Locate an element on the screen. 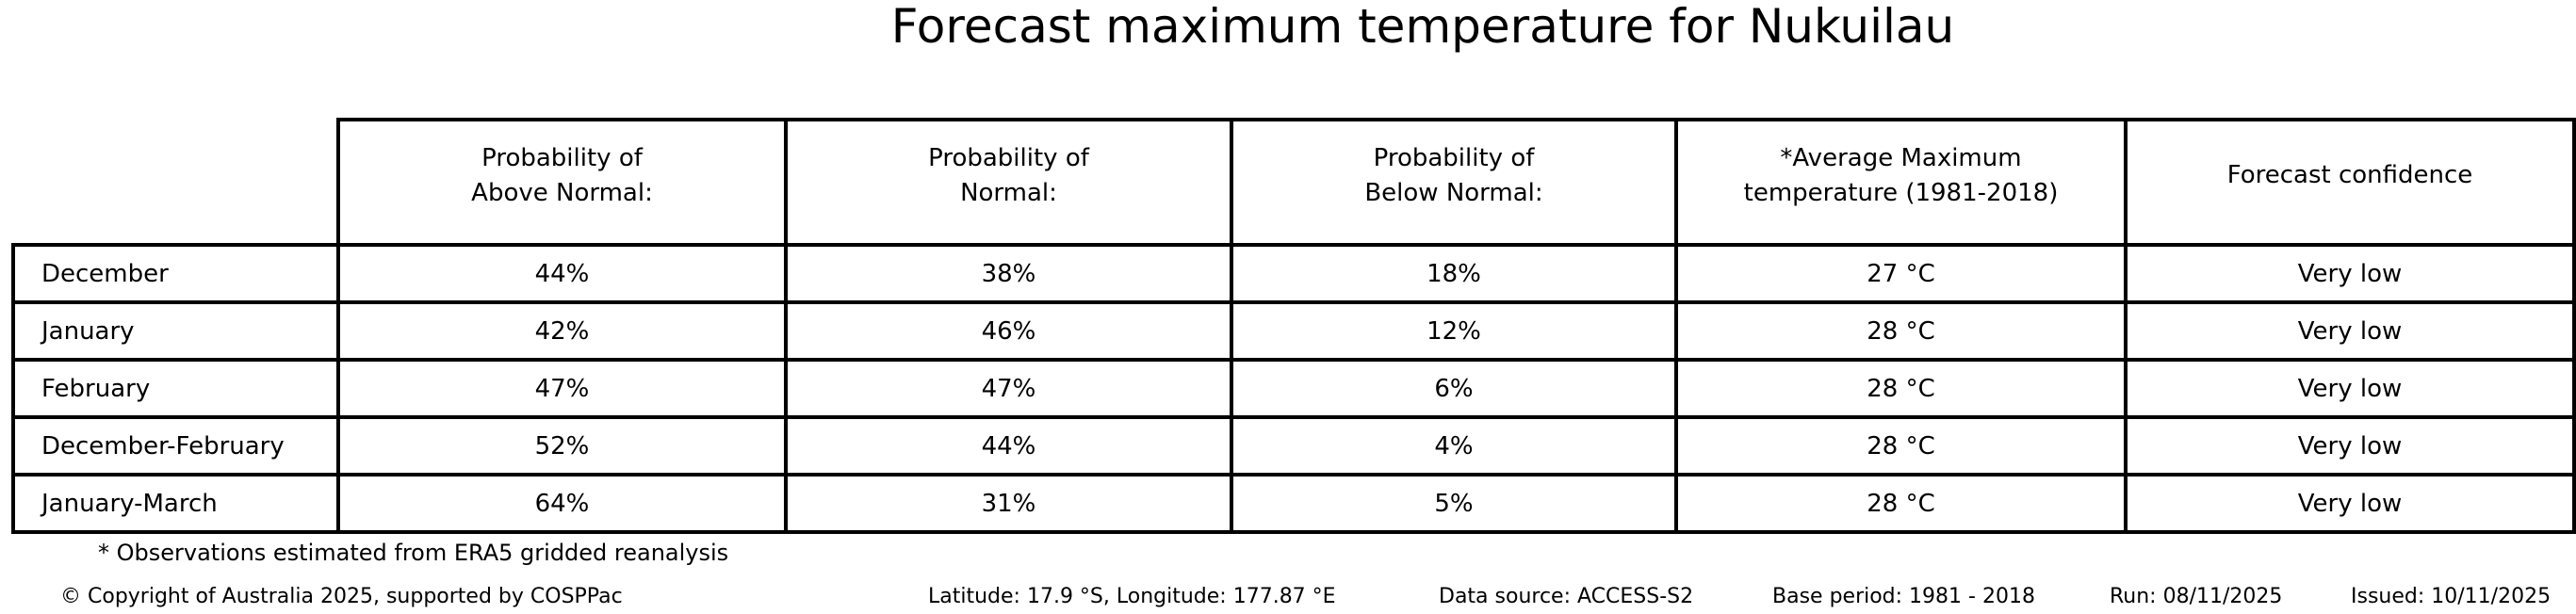 This screenshot has width=2576, height=614. cell-average-max-temp: 27 °C is located at coordinates (1901, 273).